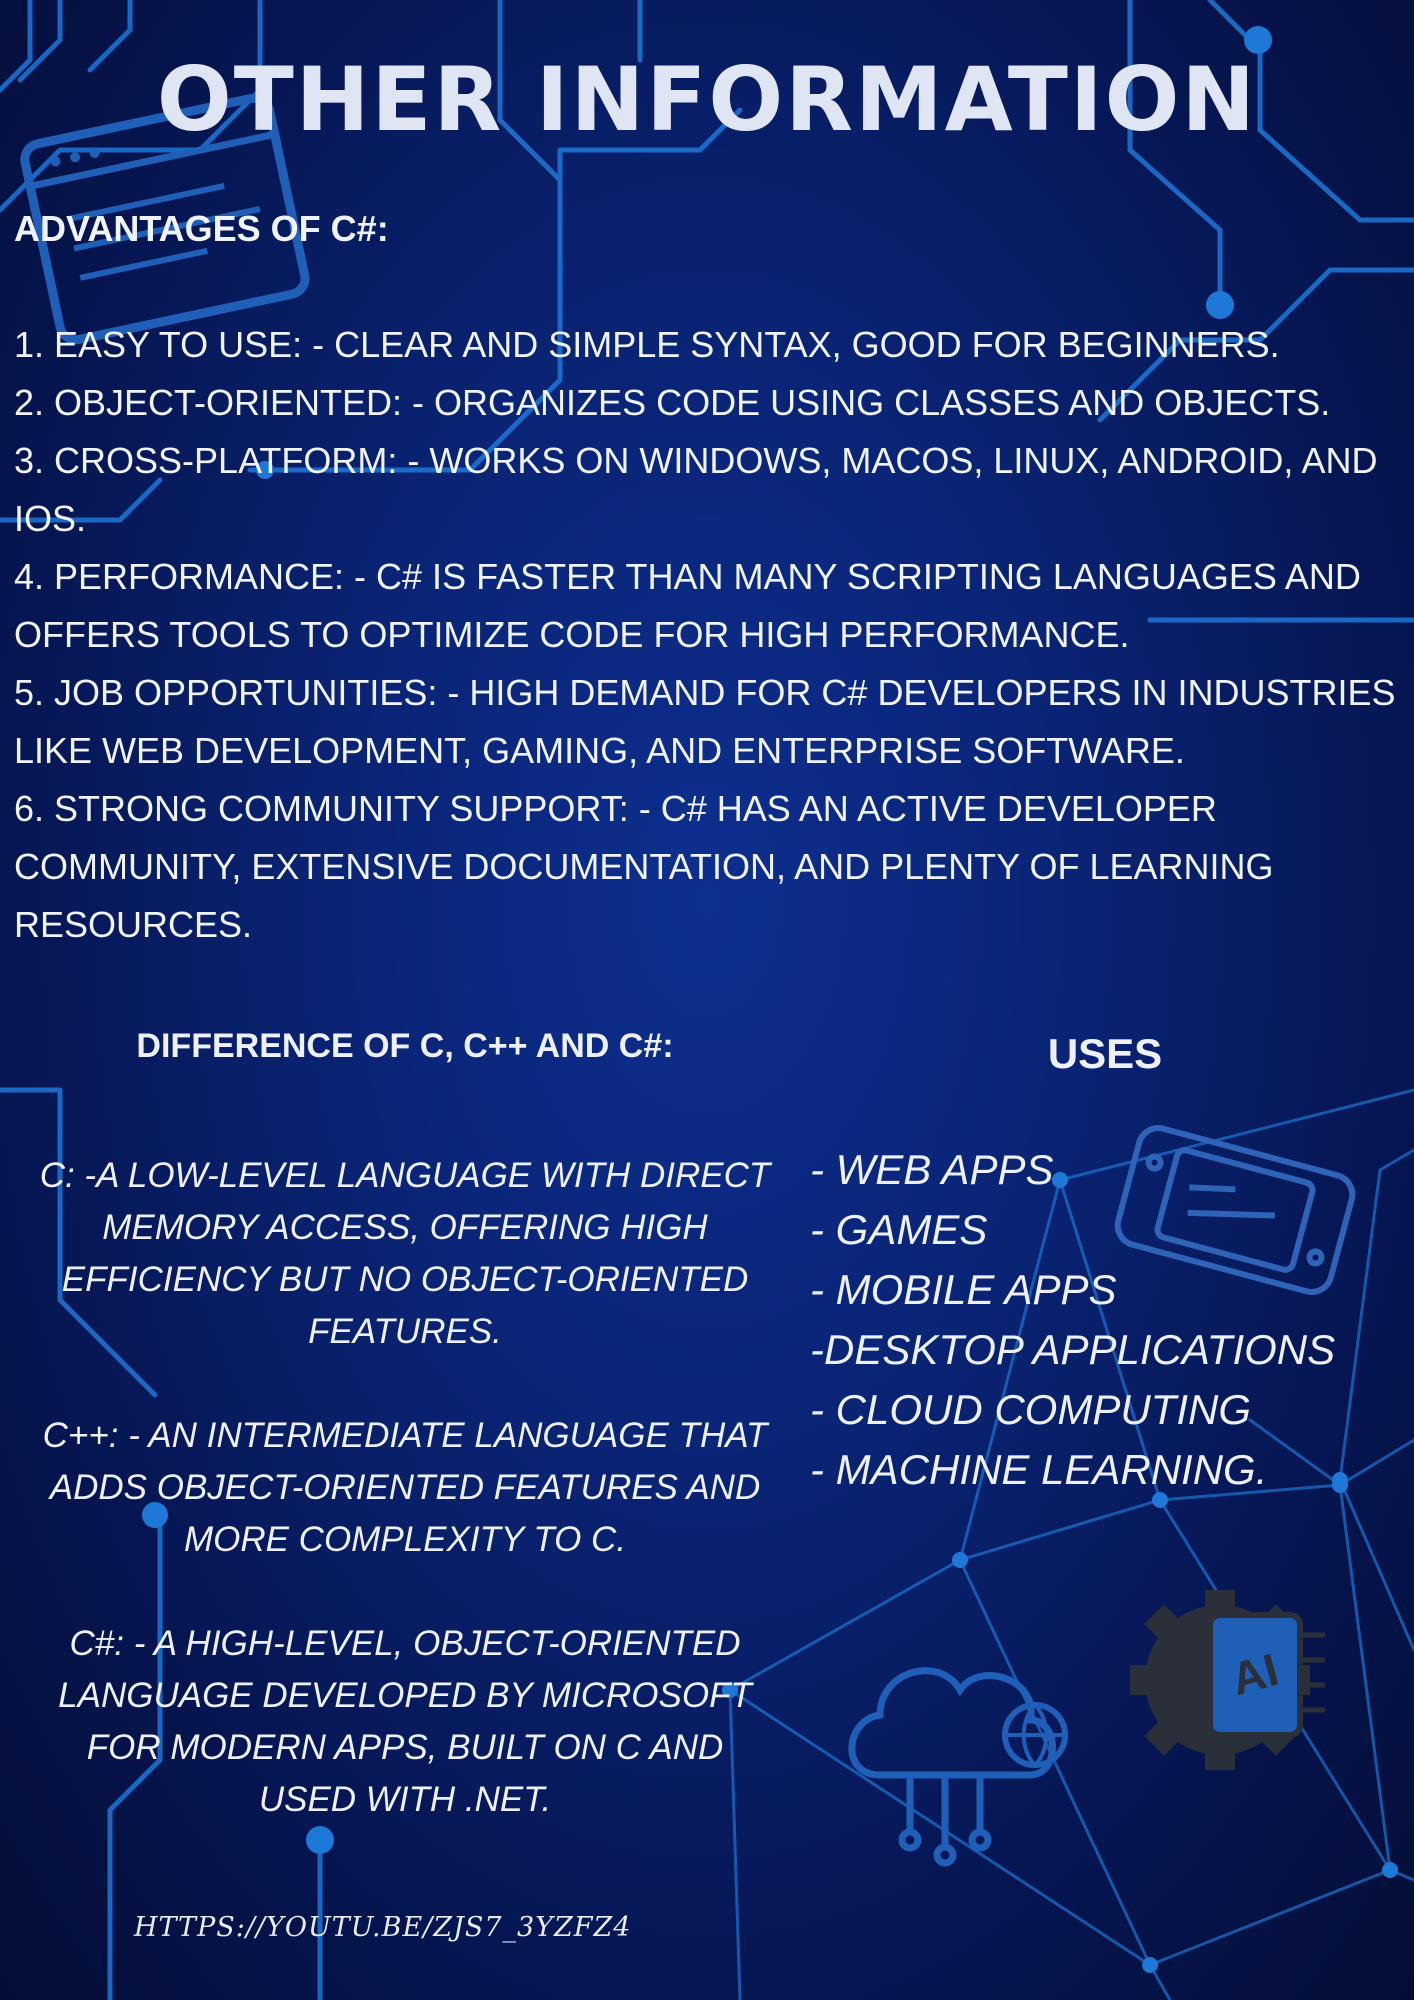  What do you see at coordinates (1105, 1053) in the screenshot?
I see `uses-heading: USES` at bounding box center [1105, 1053].